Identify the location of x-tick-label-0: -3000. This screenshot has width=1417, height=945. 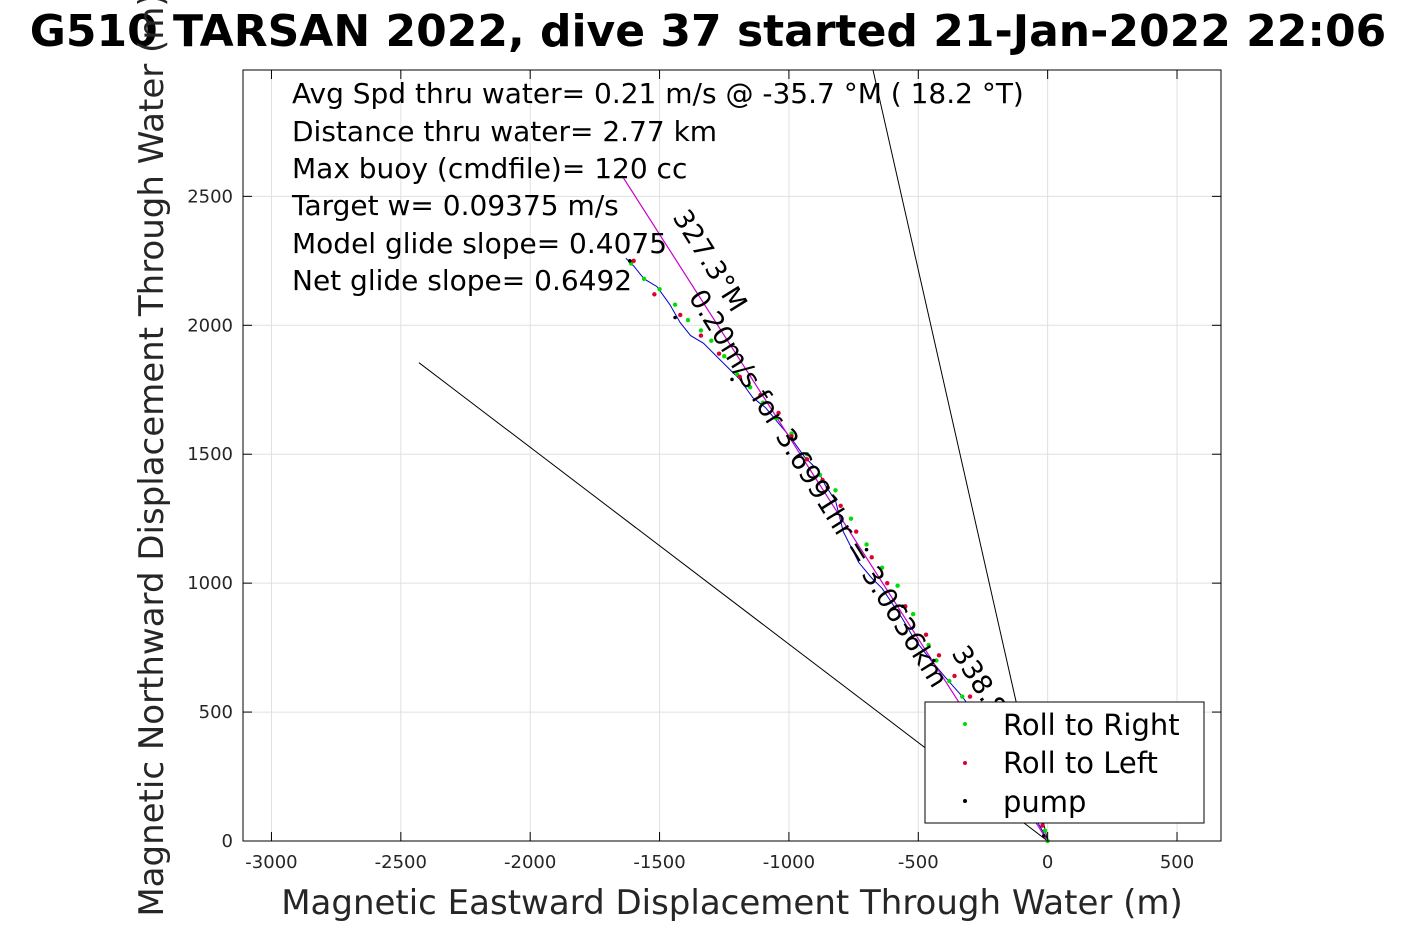
(271, 862).